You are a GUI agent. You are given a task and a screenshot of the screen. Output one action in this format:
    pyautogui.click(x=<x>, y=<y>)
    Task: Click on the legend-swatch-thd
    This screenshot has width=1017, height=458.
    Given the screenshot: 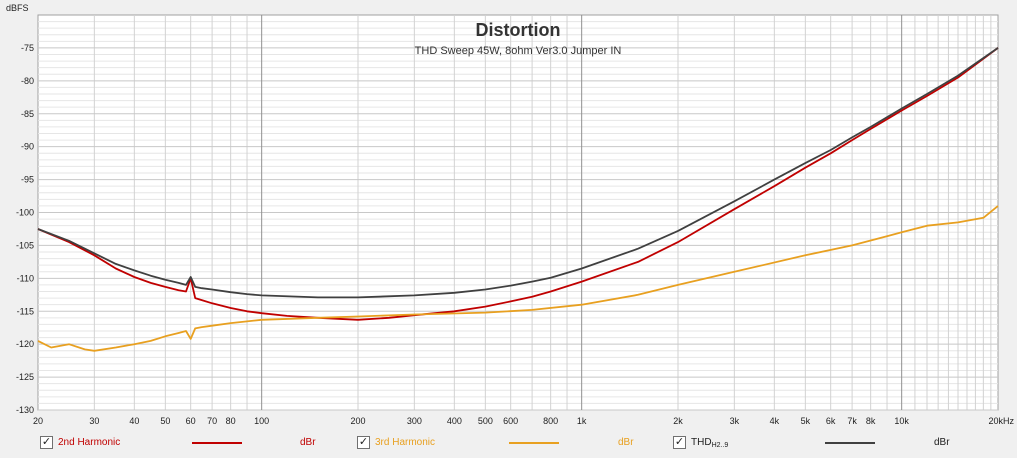 What is the action you would take?
    pyautogui.click(x=850, y=443)
    